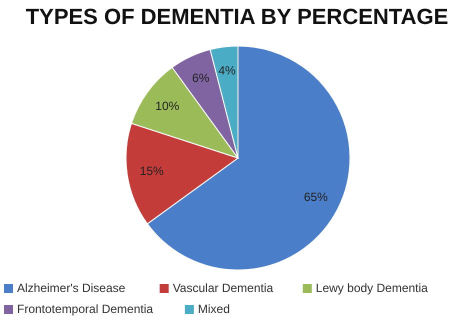 Image resolution: width=474 pixels, height=323 pixels. What do you see at coordinates (214, 309) in the screenshot?
I see `legend-label: Mixed` at bounding box center [214, 309].